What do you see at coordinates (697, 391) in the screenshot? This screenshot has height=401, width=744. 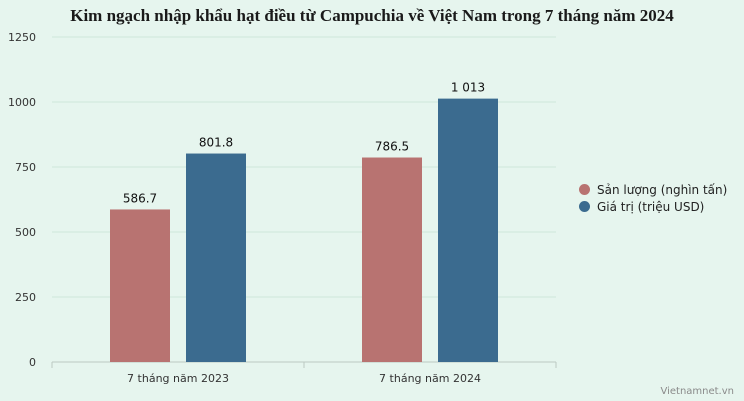 I see `watermark: Vietnamnet.vn` at bounding box center [697, 391].